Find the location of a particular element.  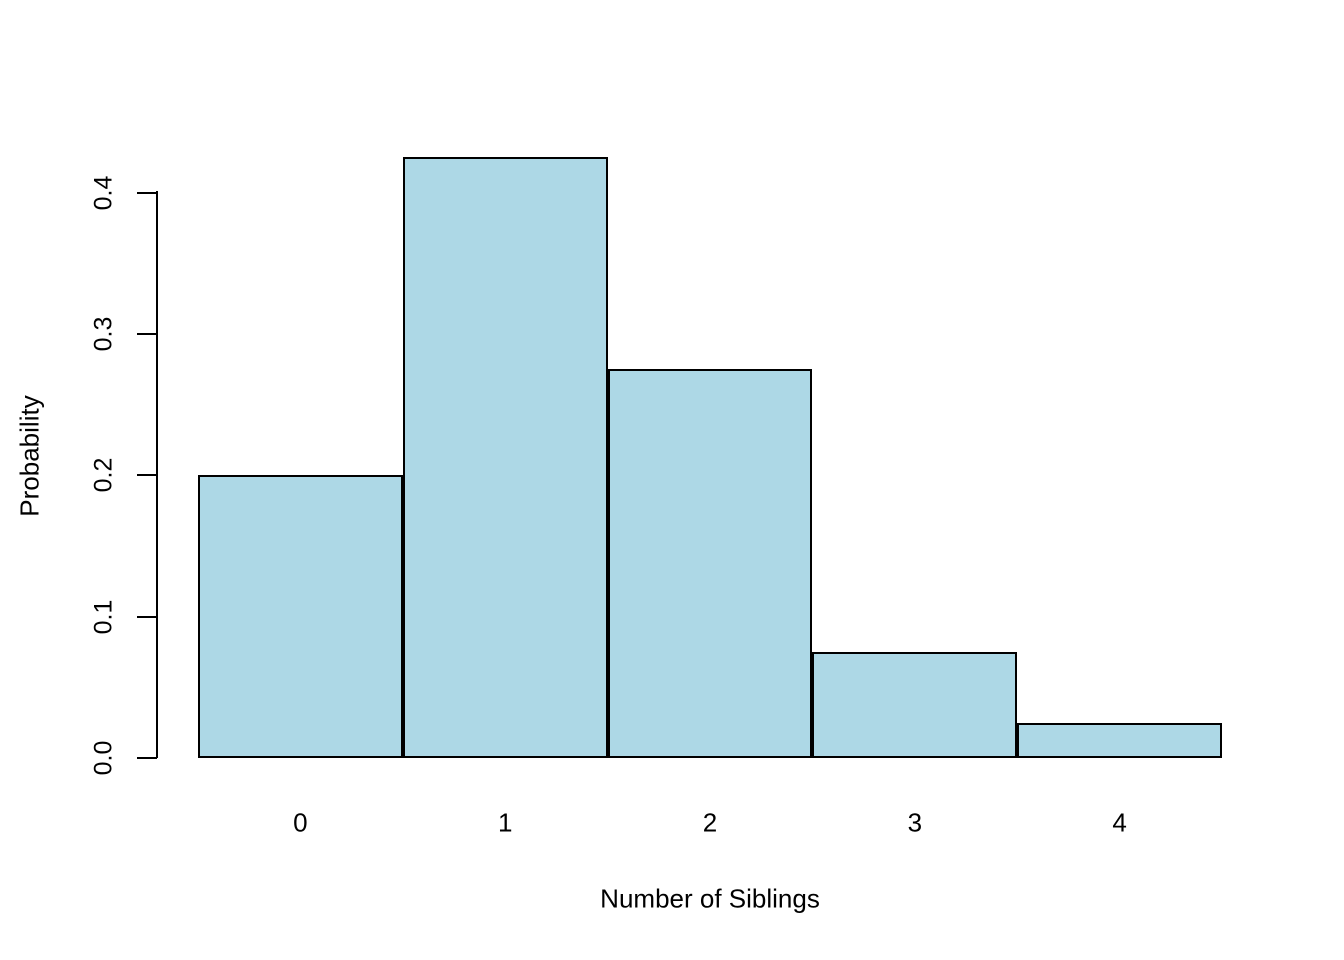

y-axis-title: Probability is located at coordinates (29, 456).